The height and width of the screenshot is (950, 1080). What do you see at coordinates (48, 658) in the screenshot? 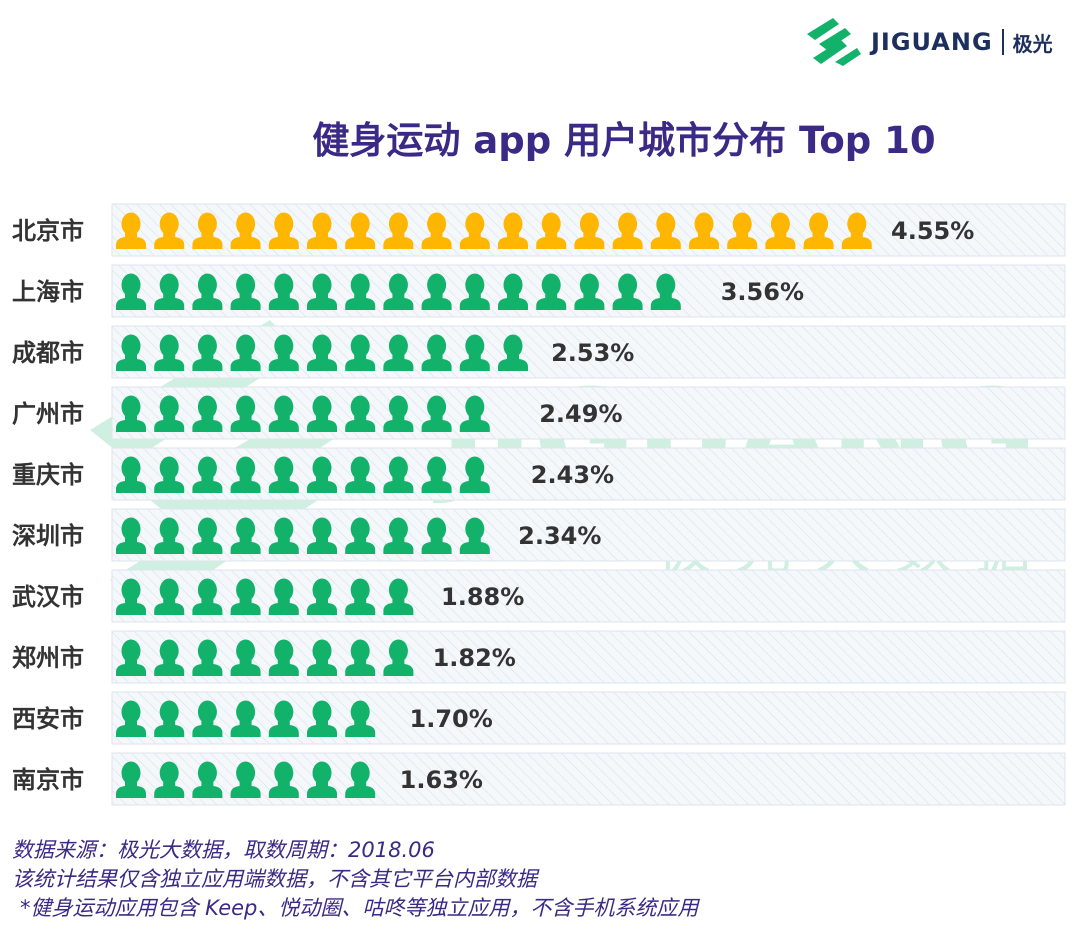
I see `category-label: 郑州市` at bounding box center [48, 658].